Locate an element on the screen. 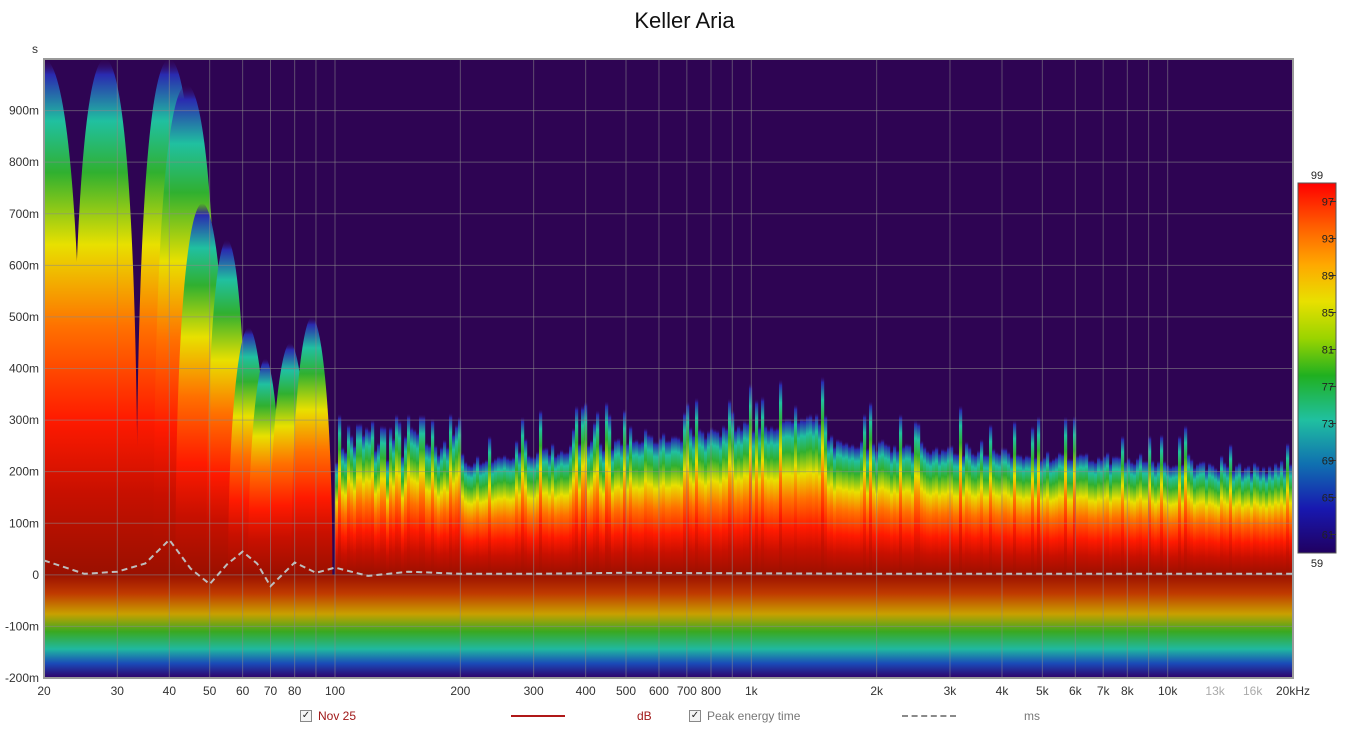 The width and height of the screenshot is (1369, 735). x-tick-label: 20 is located at coordinates (44, 691).